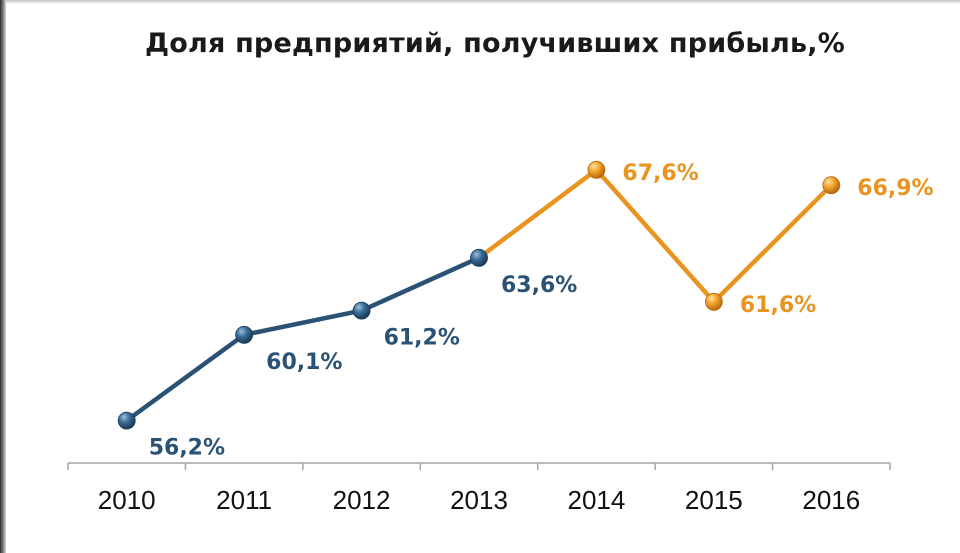  Describe the element at coordinates (126, 420) in the screenshot. I see `data-point-fact-2010` at that location.